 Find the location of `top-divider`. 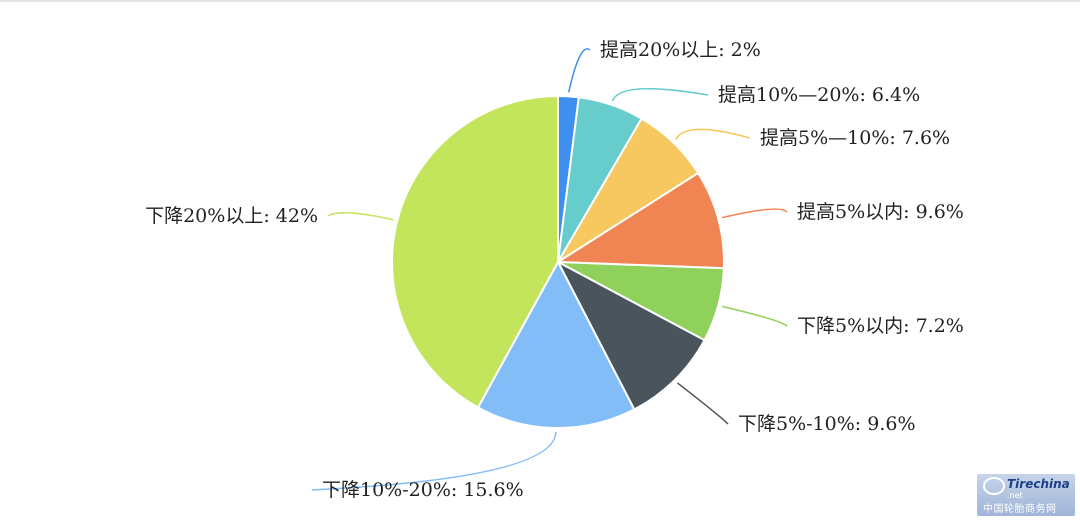

top-divider is located at coordinates (540, 1).